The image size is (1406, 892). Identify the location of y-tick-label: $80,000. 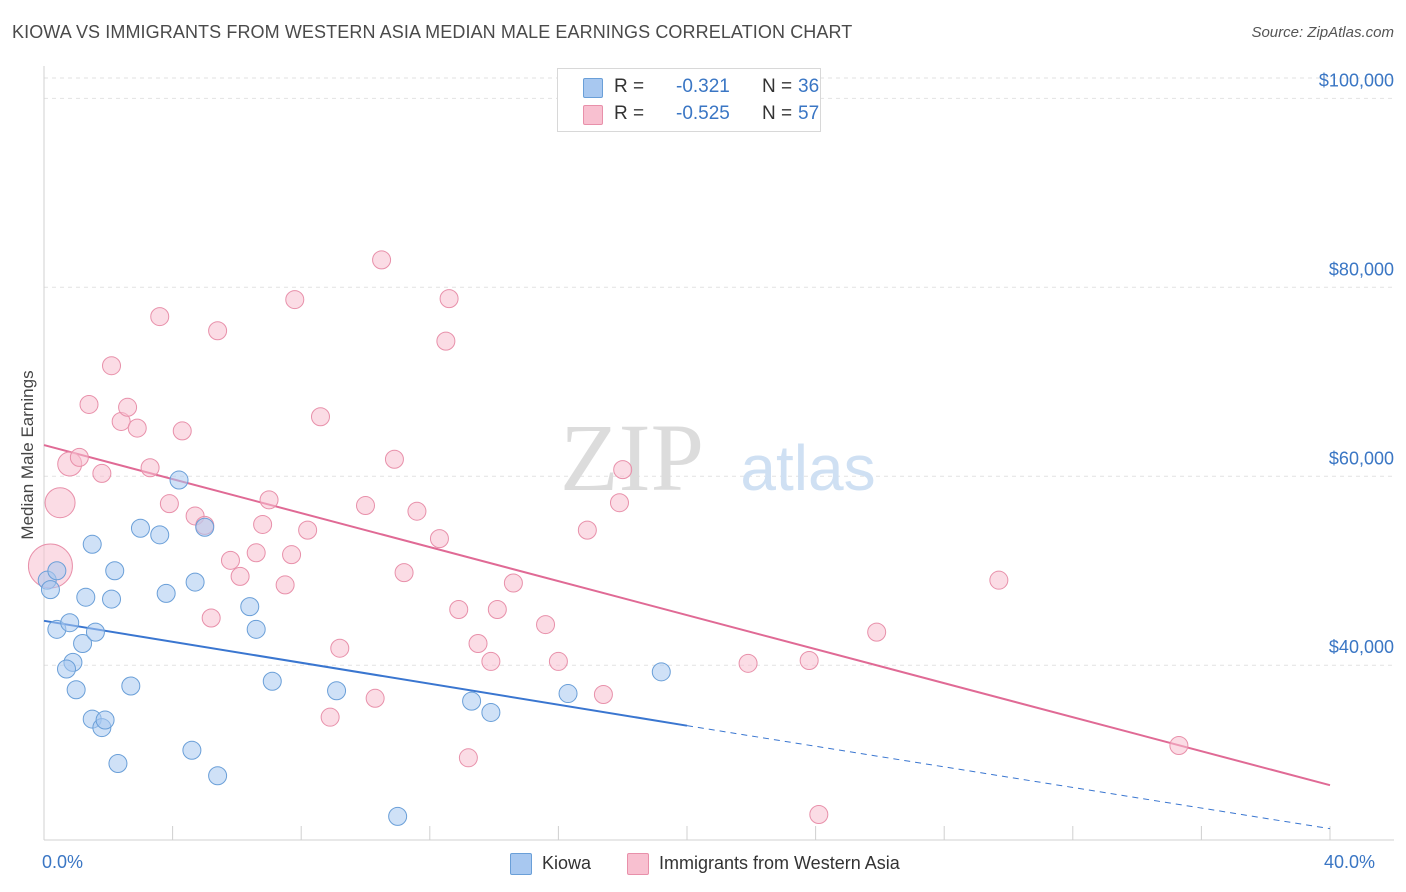
(1361, 269).